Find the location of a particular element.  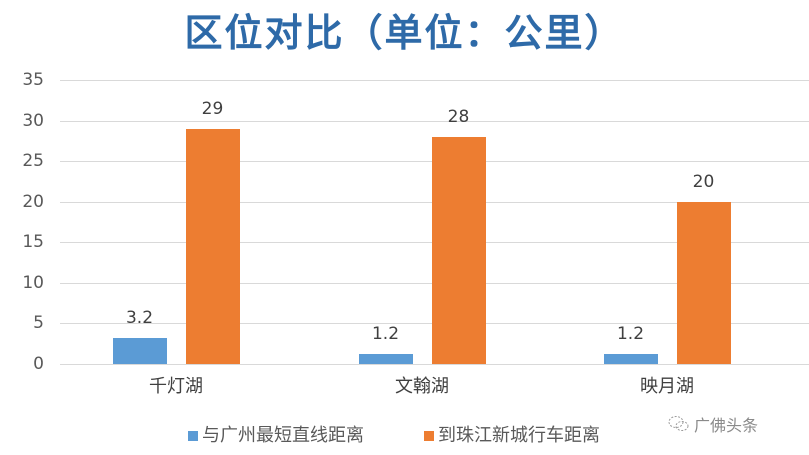

legend-swatch-blue is located at coordinates (193, 436).